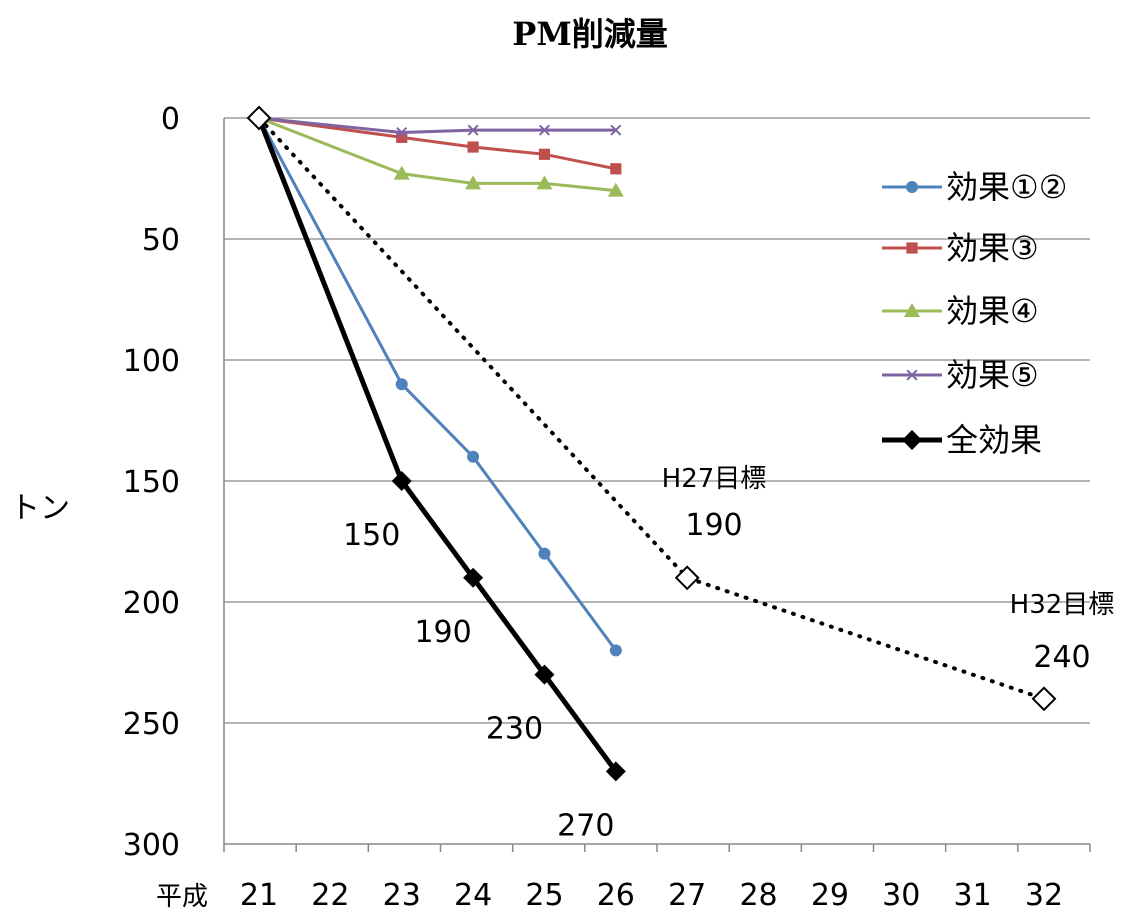  Describe the element at coordinates (151, 361) in the screenshot. I see `y-tick-label: 100` at that location.